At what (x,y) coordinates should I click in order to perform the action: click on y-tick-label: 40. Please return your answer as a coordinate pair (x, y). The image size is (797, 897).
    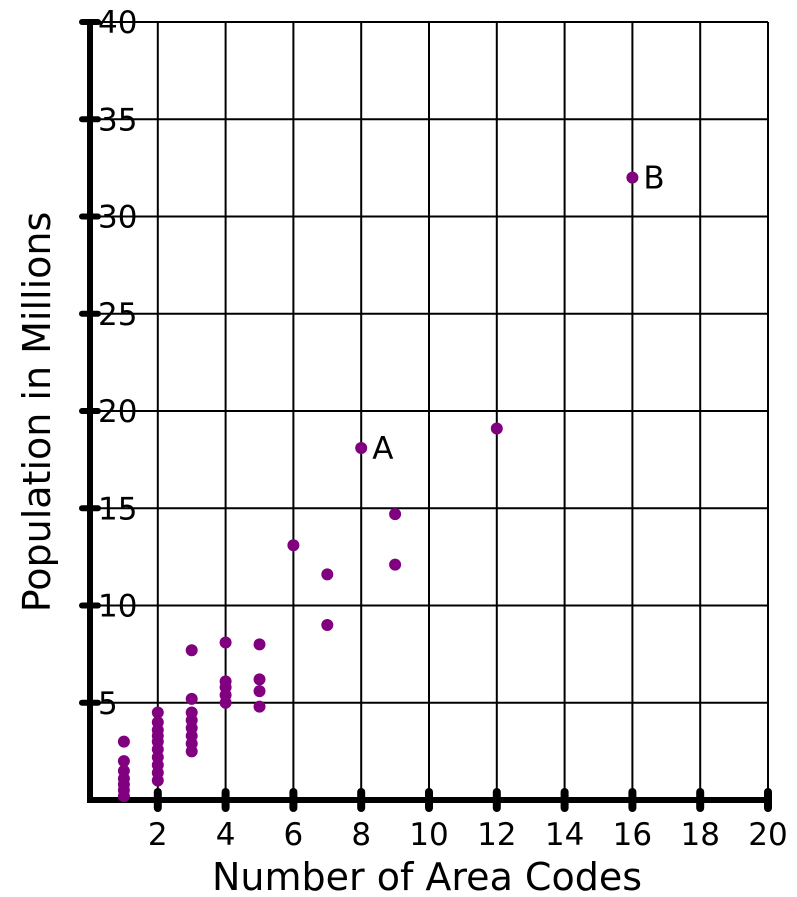
    Looking at the image, I should click on (117, 23).